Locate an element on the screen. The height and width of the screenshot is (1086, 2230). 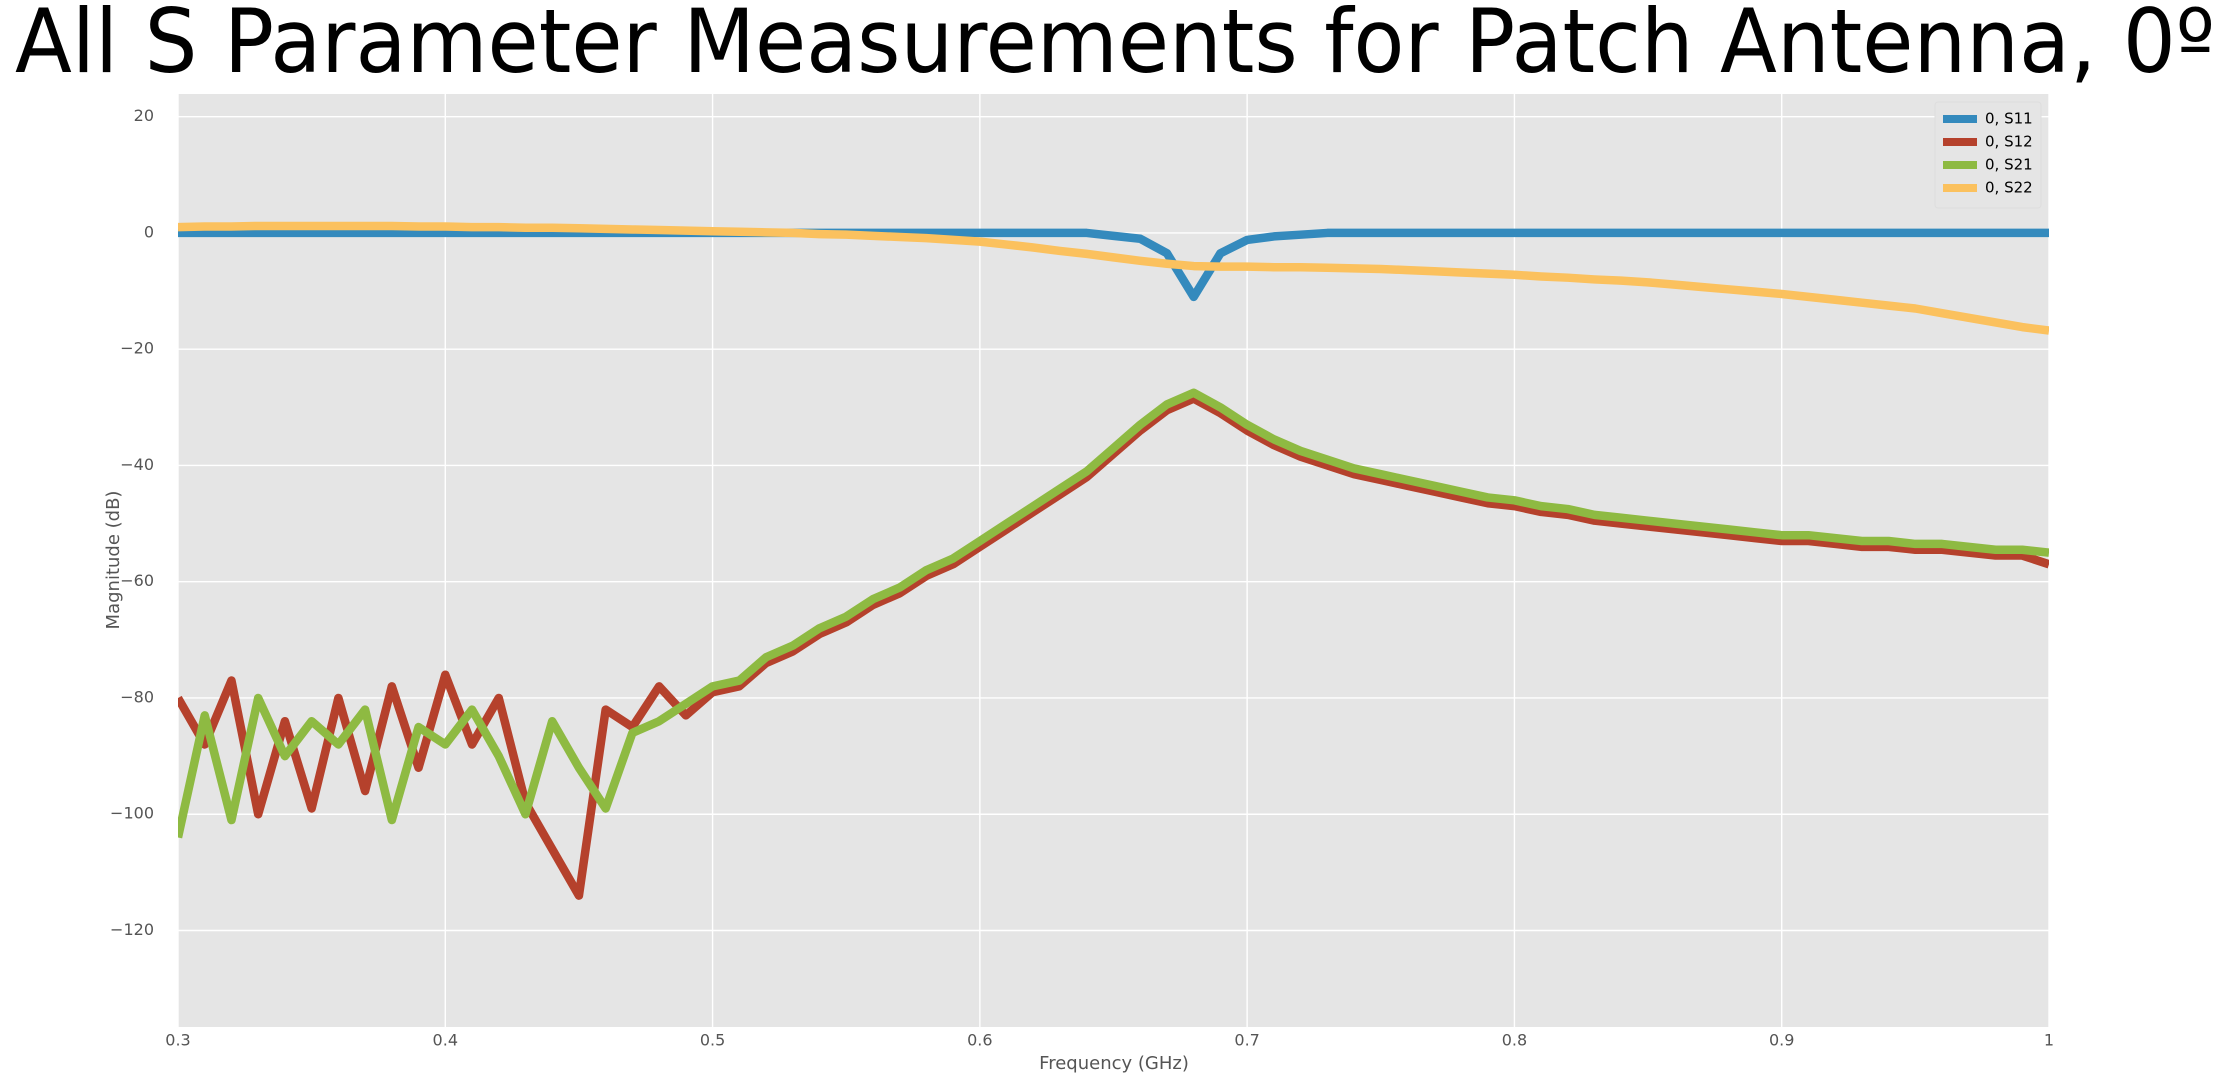
y-tick-label: −120 is located at coordinates (132, 929).